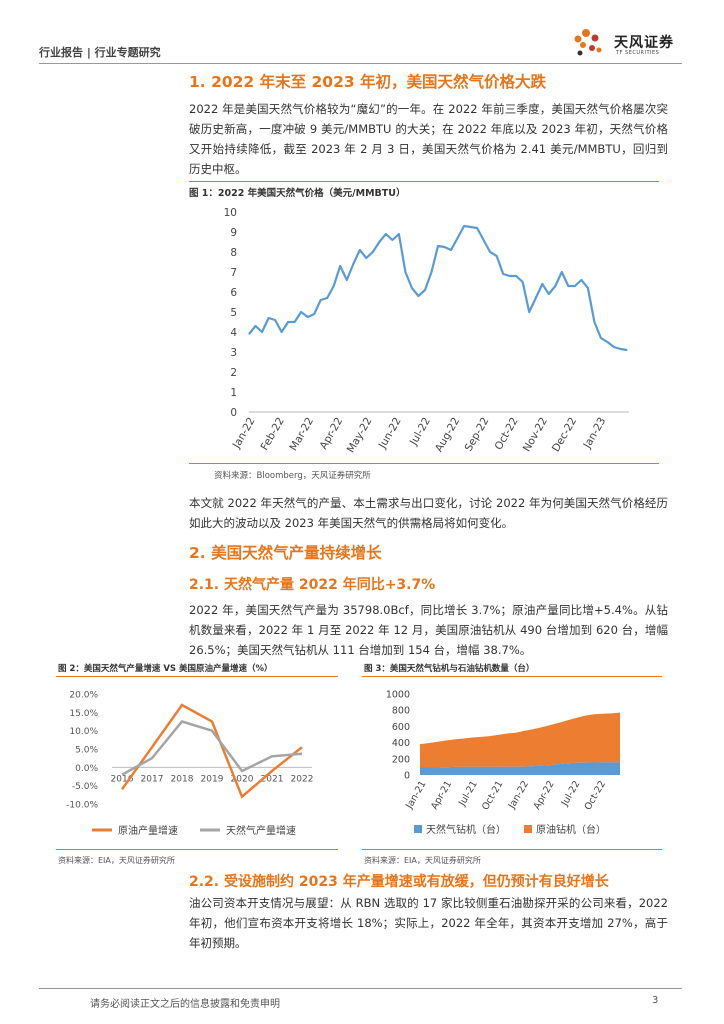 This screenshot has width=724, height=1024. What do you see at coordinates (302, 434) in the screenshot?
I see `x-tick-label: Mar-22` at bounding box center [302, 434].